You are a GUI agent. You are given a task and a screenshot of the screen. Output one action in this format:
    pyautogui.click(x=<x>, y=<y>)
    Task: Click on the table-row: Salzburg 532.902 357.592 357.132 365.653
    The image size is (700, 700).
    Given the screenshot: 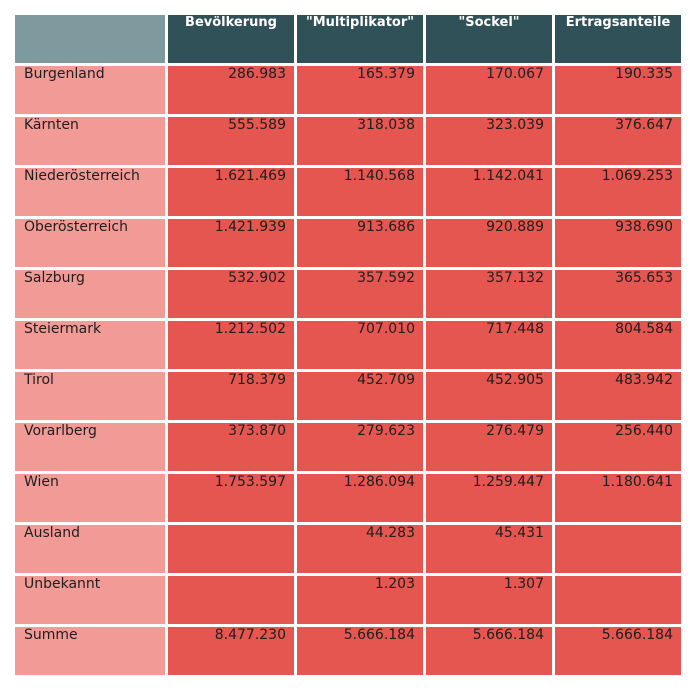 What is the action you would take?
    pyautogui.click(x=348, y=294)
    